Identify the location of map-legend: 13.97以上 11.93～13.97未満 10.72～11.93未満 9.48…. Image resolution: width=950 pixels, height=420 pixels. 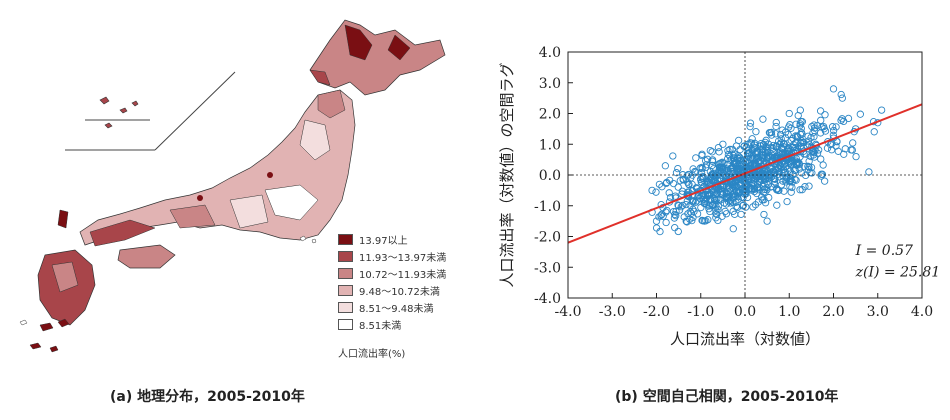
(392, 295).